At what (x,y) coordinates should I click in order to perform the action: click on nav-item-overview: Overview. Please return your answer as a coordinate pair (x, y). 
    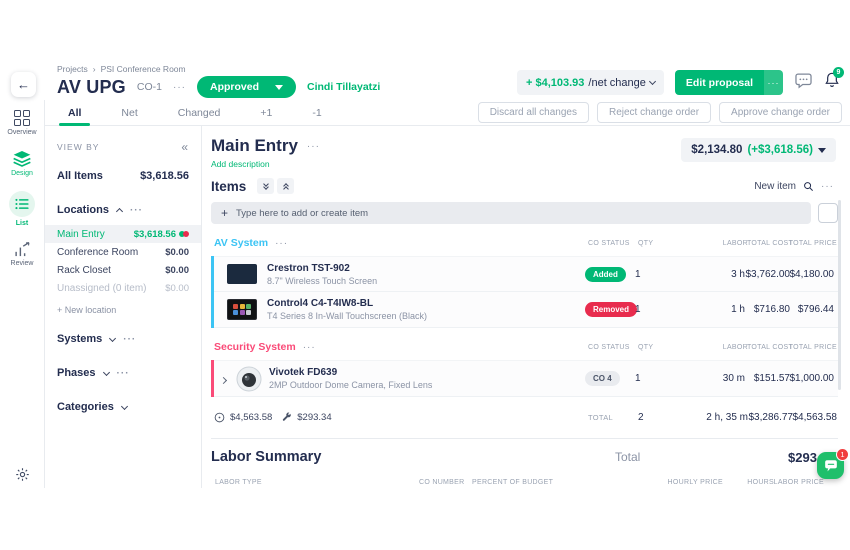
    Looking at the image, I should click on (22, 123).